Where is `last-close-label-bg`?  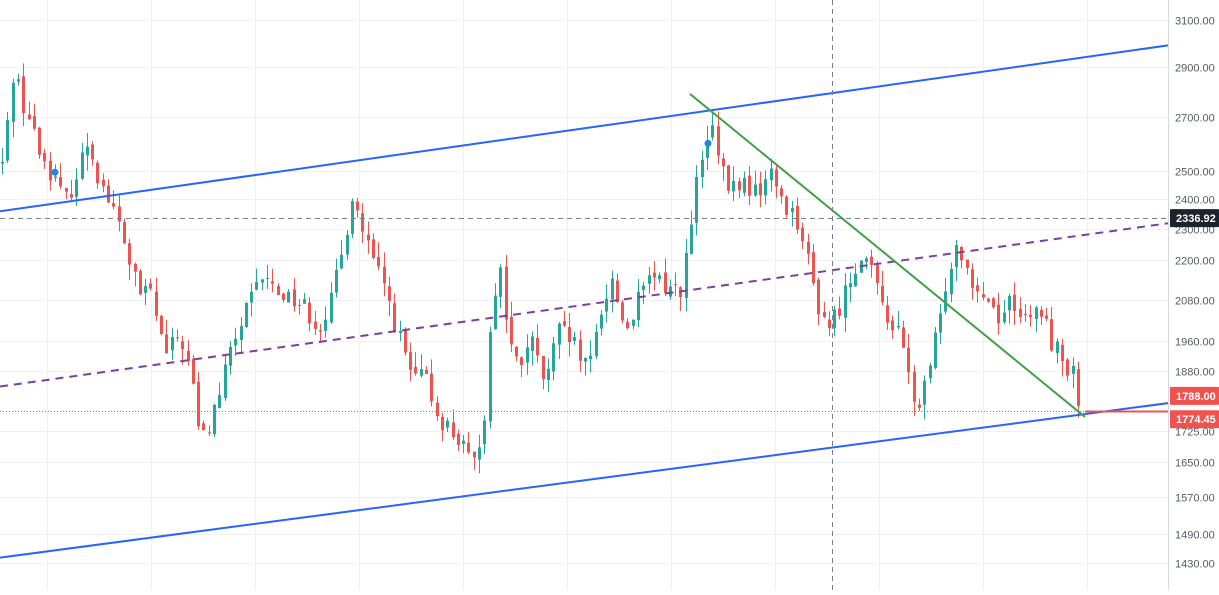
last-close-label-bg is located at coordinates (1194, 395).